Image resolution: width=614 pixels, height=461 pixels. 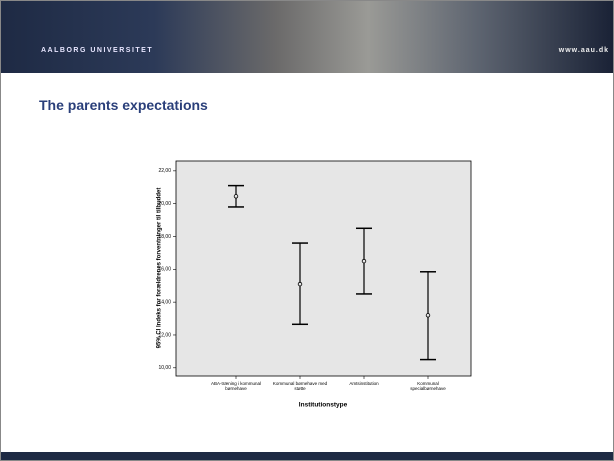 What do you see at coordinates (236, 386) in the screenshot?
I see `x-tick-label: ABA-træning i kommunal børnehave` at bounding box center [236, 386].